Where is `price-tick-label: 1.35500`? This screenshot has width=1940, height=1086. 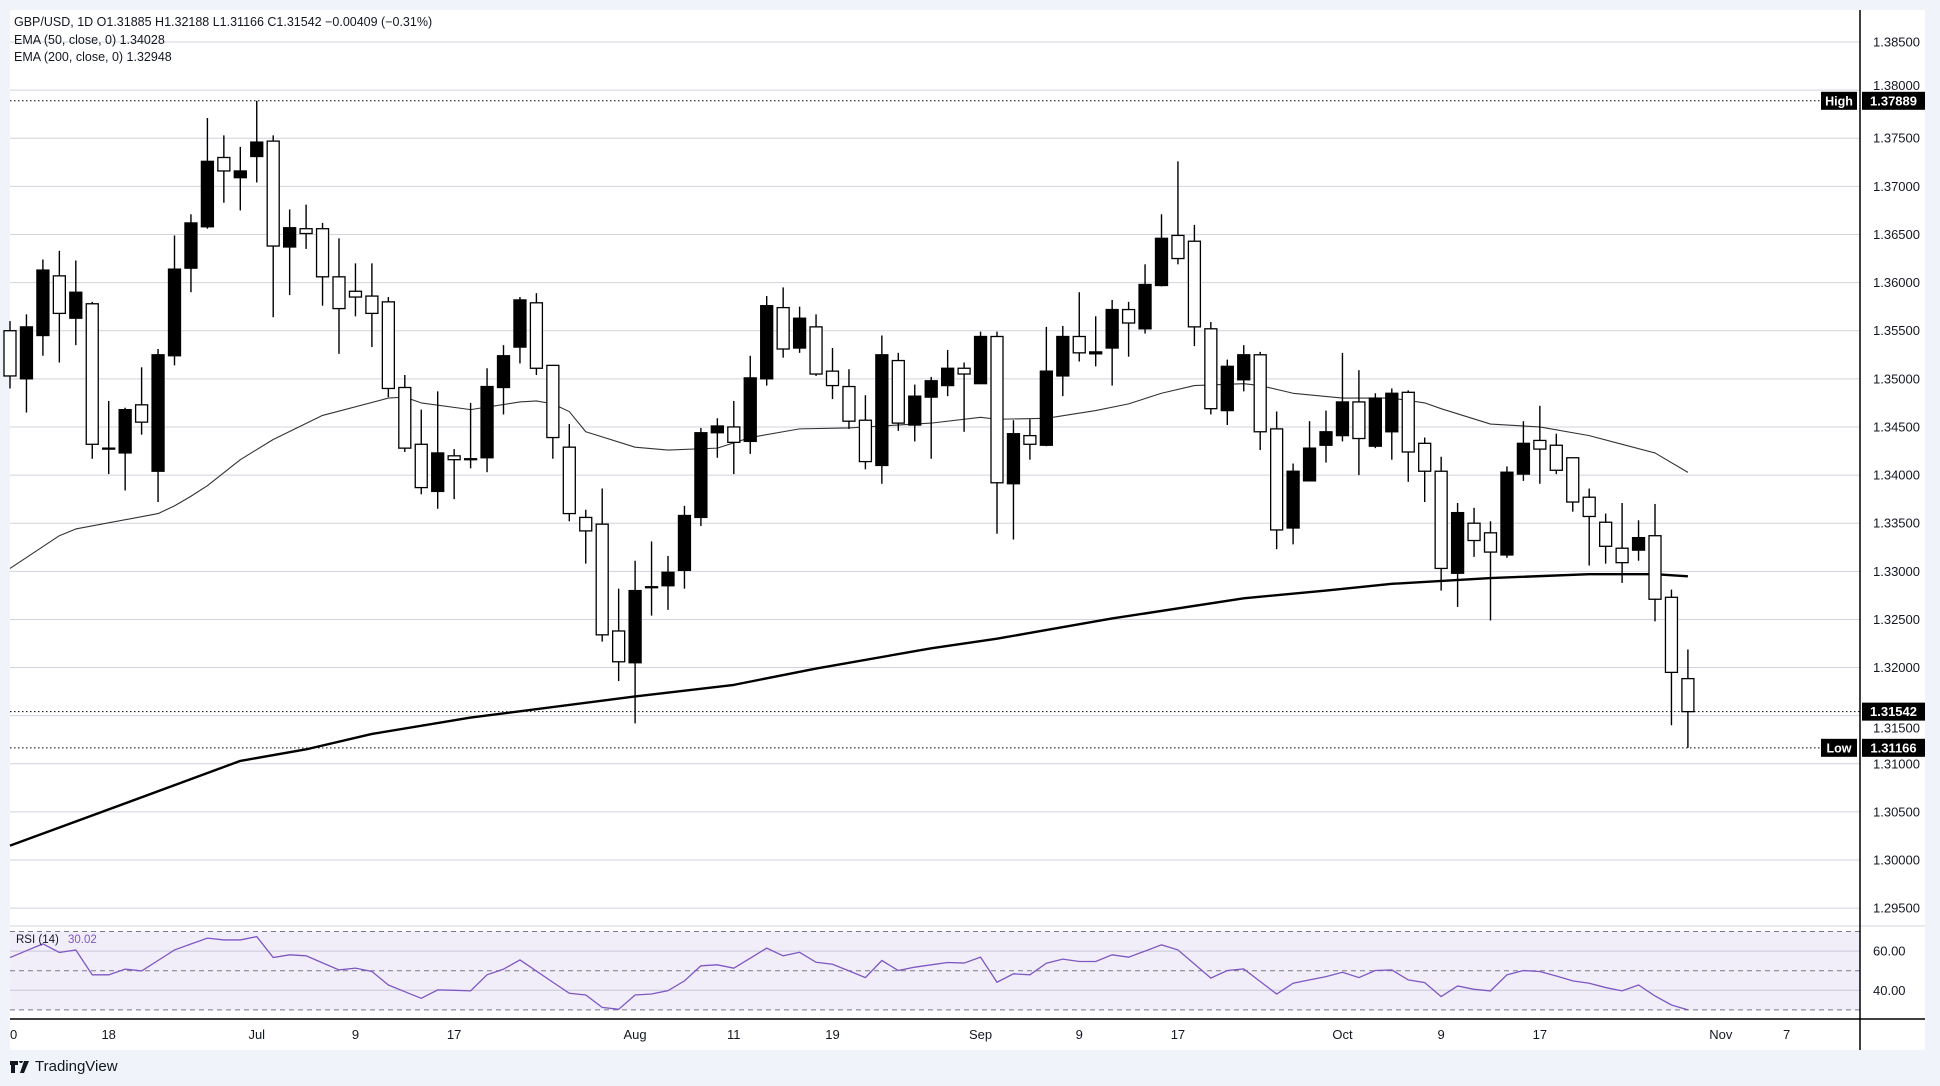 price-tick-label: 1.35500 is located at coordinates (1896, 330).